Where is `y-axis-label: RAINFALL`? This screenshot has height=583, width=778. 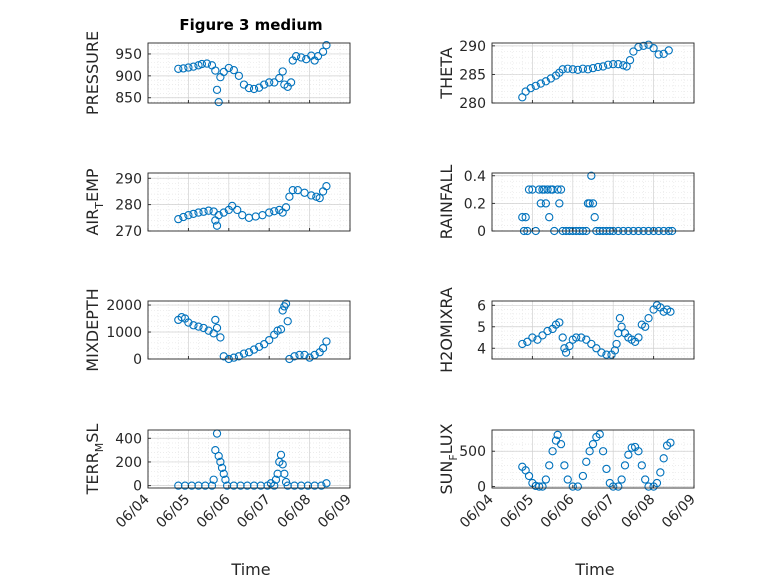
y-axis-label: RAINFALL is located at coordinates (446, 202).